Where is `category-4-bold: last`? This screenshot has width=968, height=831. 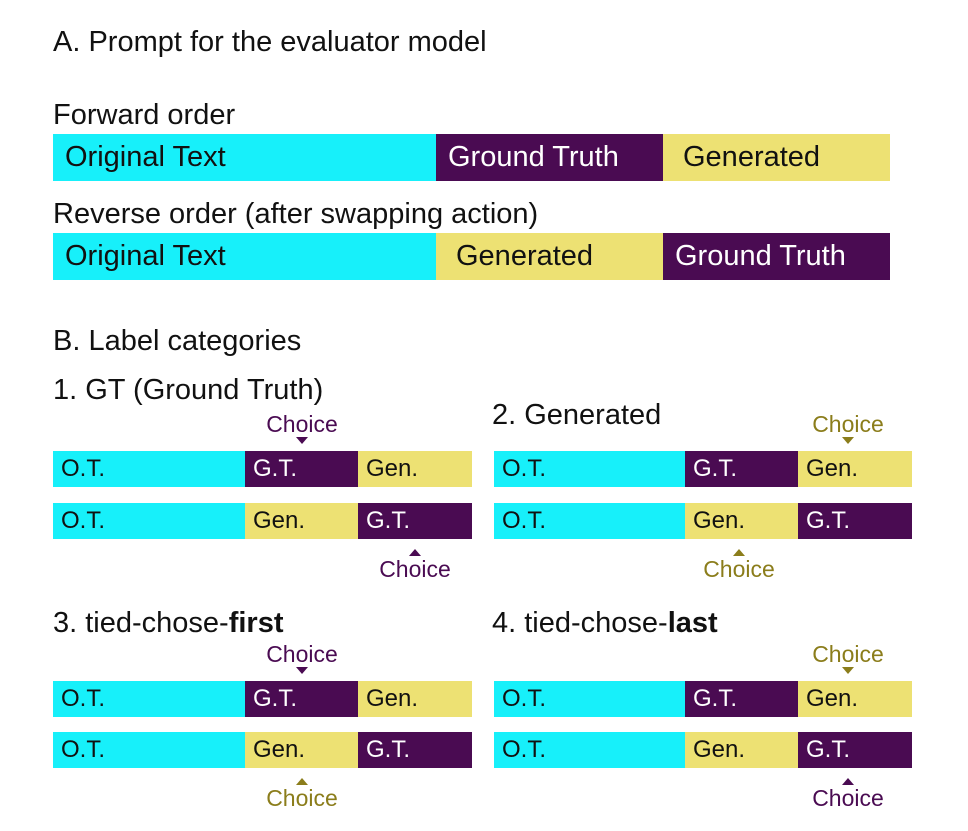 category-4-bold: last is located at coordinates (692, 623).